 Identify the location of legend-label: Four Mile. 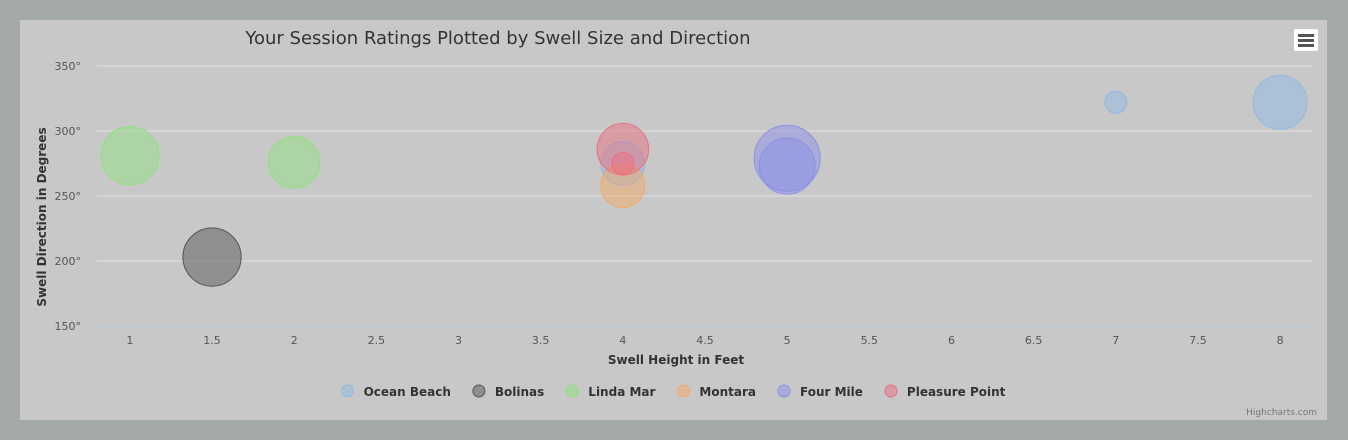
(831, 392).